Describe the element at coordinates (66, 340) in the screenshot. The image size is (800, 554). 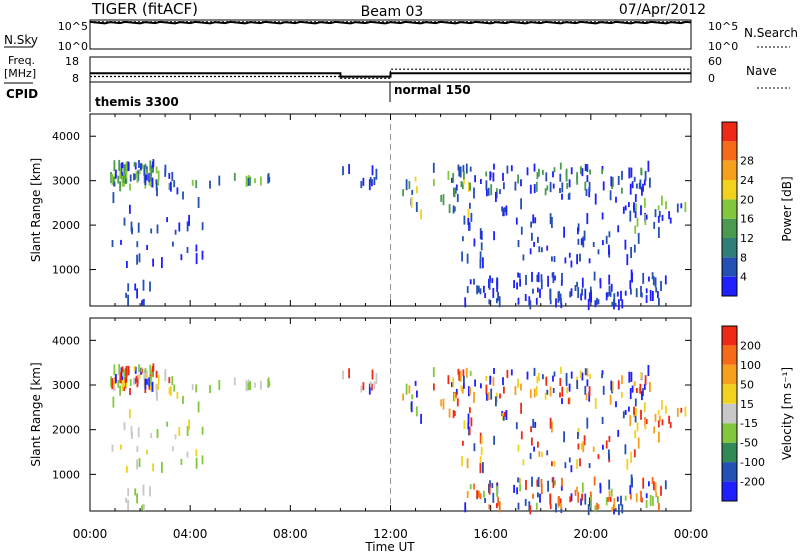
I see `y-tick-label: 4000` at that location.